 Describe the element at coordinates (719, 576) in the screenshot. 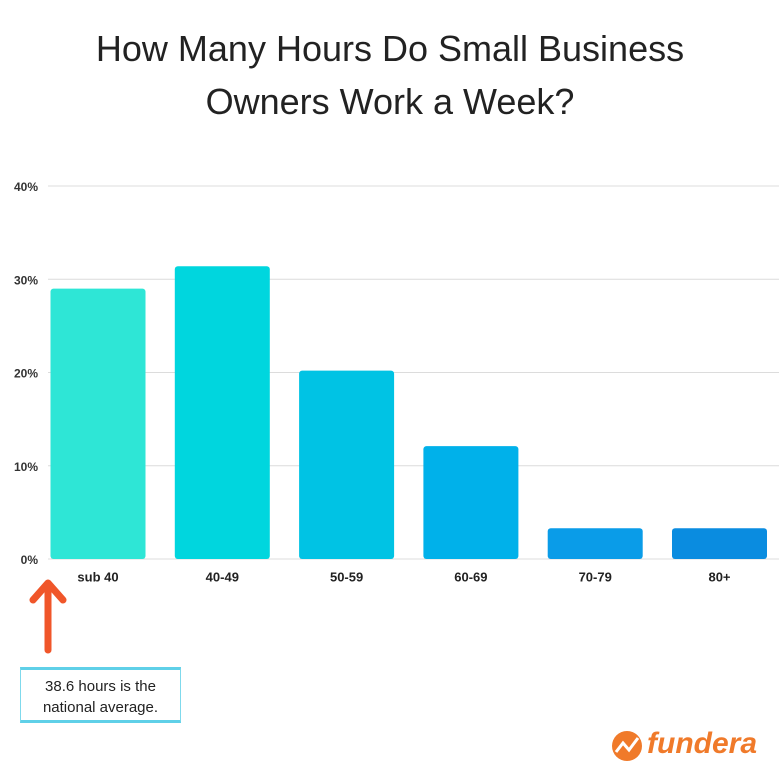

I see `x-tick-label: 80+` at that location.